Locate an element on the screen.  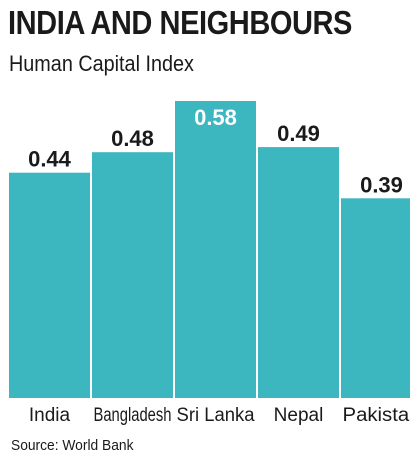
value-label: 0.49 is located at coordinates (298, 133).